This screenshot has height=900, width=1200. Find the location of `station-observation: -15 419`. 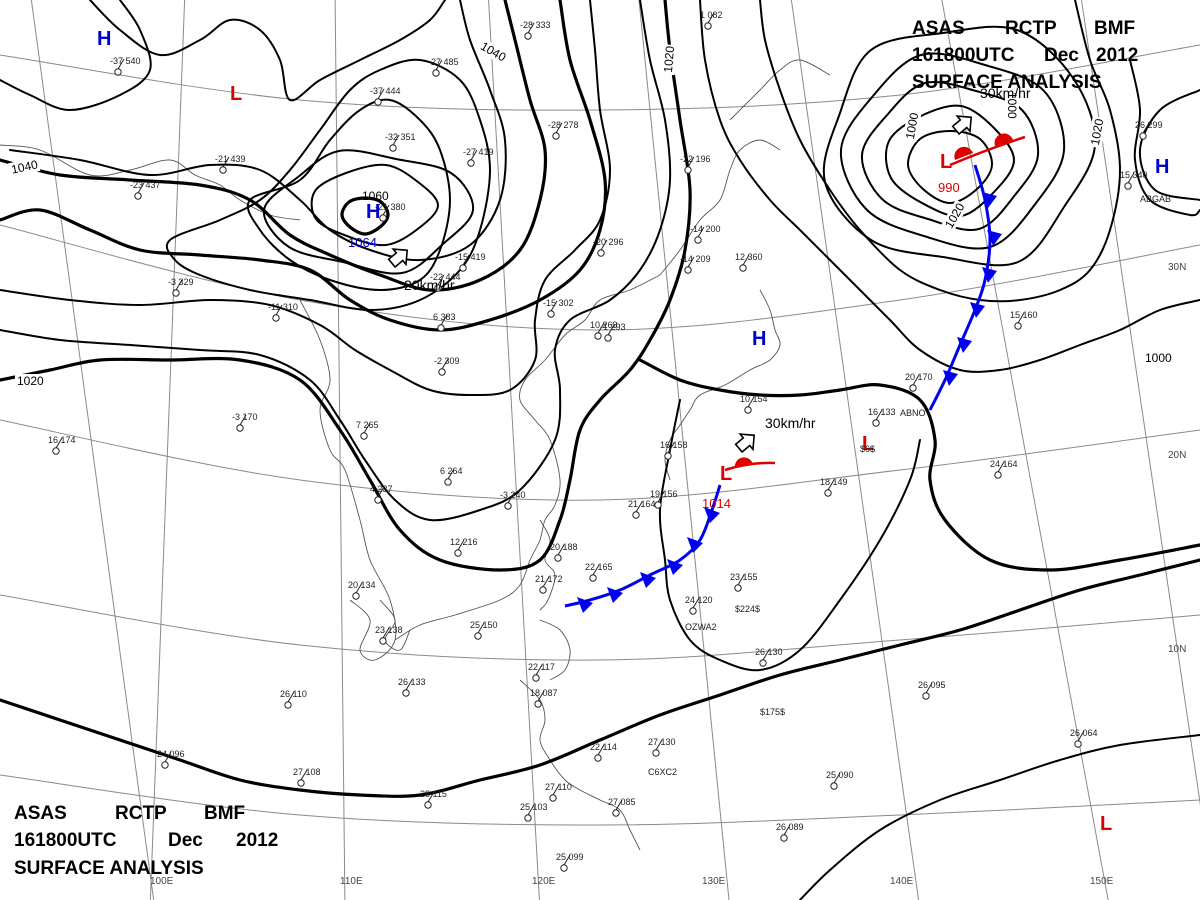

station-observation: -15 419 is located at coordinates (470, 262).